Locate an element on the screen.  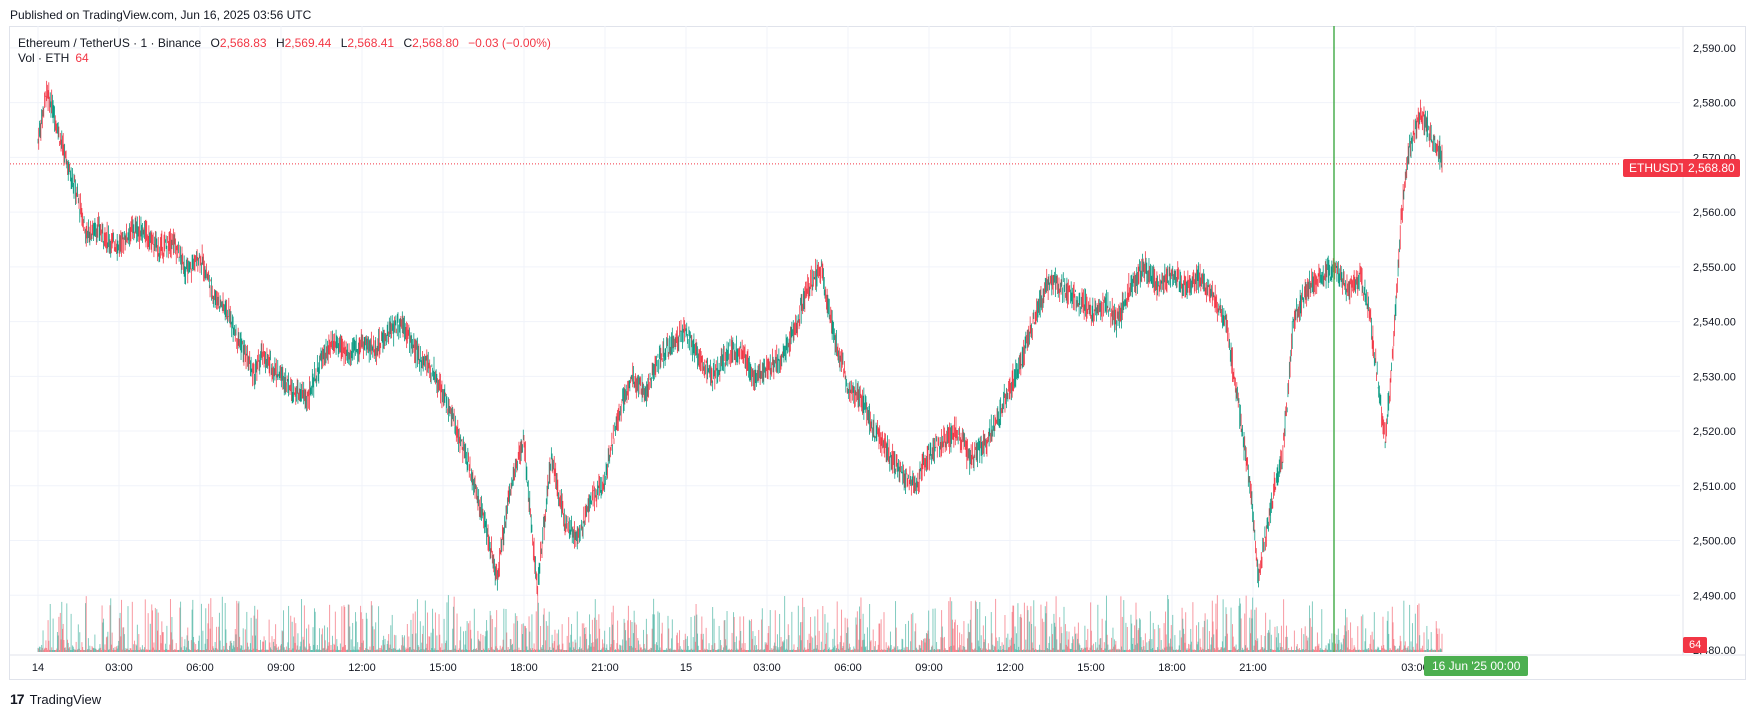
low-value: 2,568.41 is located at coordinates (371, 43).